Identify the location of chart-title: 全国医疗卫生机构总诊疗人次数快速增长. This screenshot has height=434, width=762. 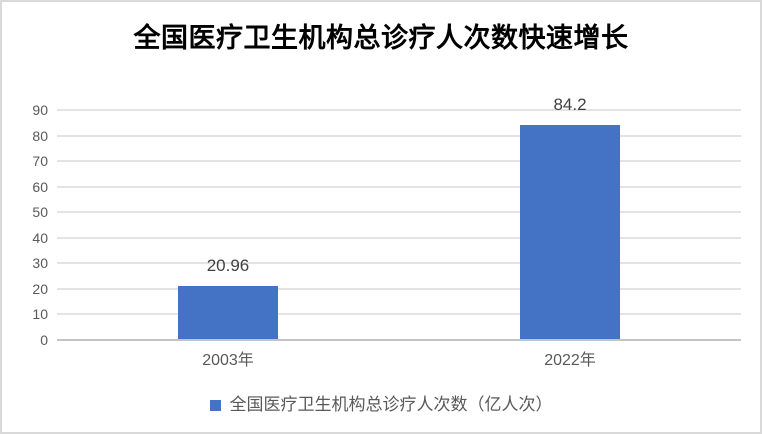
(381, 38).